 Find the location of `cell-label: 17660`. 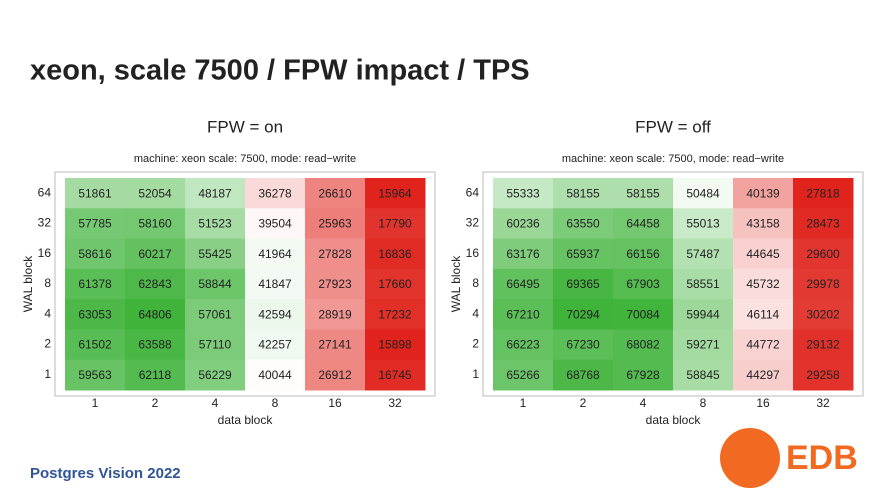

cell-label: 17660 is located at coordinates (395, 284).